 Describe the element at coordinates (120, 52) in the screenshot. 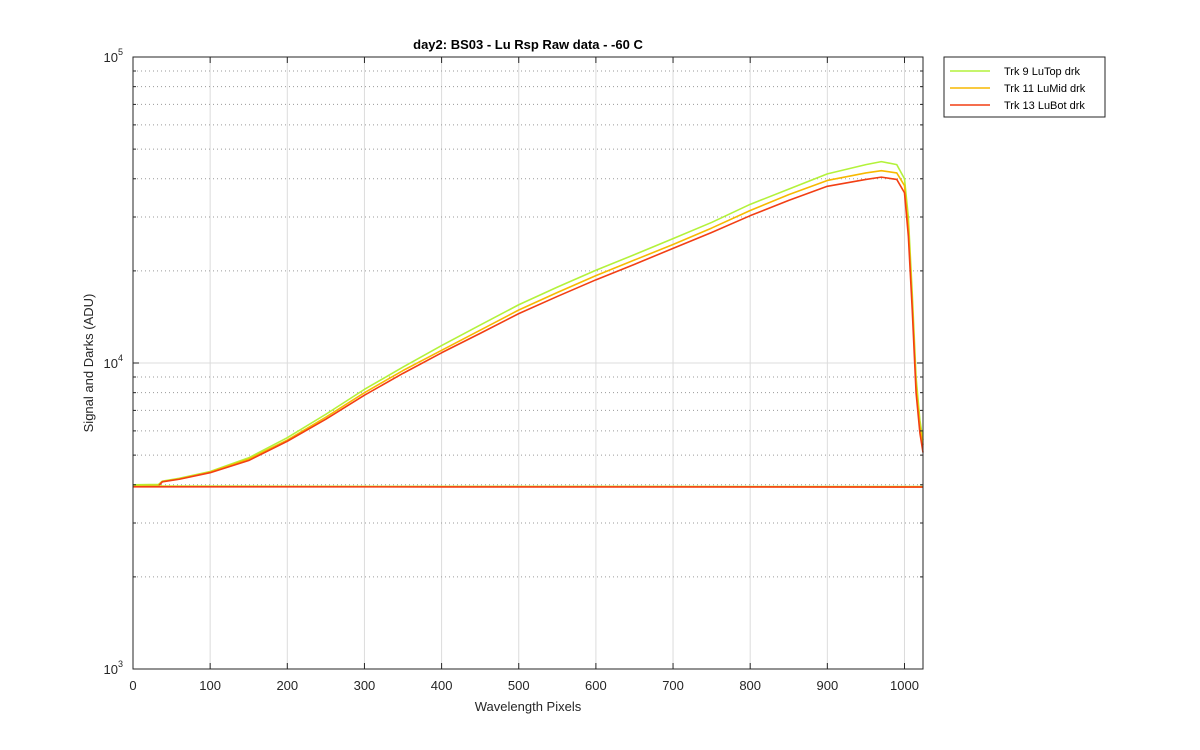

I see `y-tick-exponent: 5` at that location.